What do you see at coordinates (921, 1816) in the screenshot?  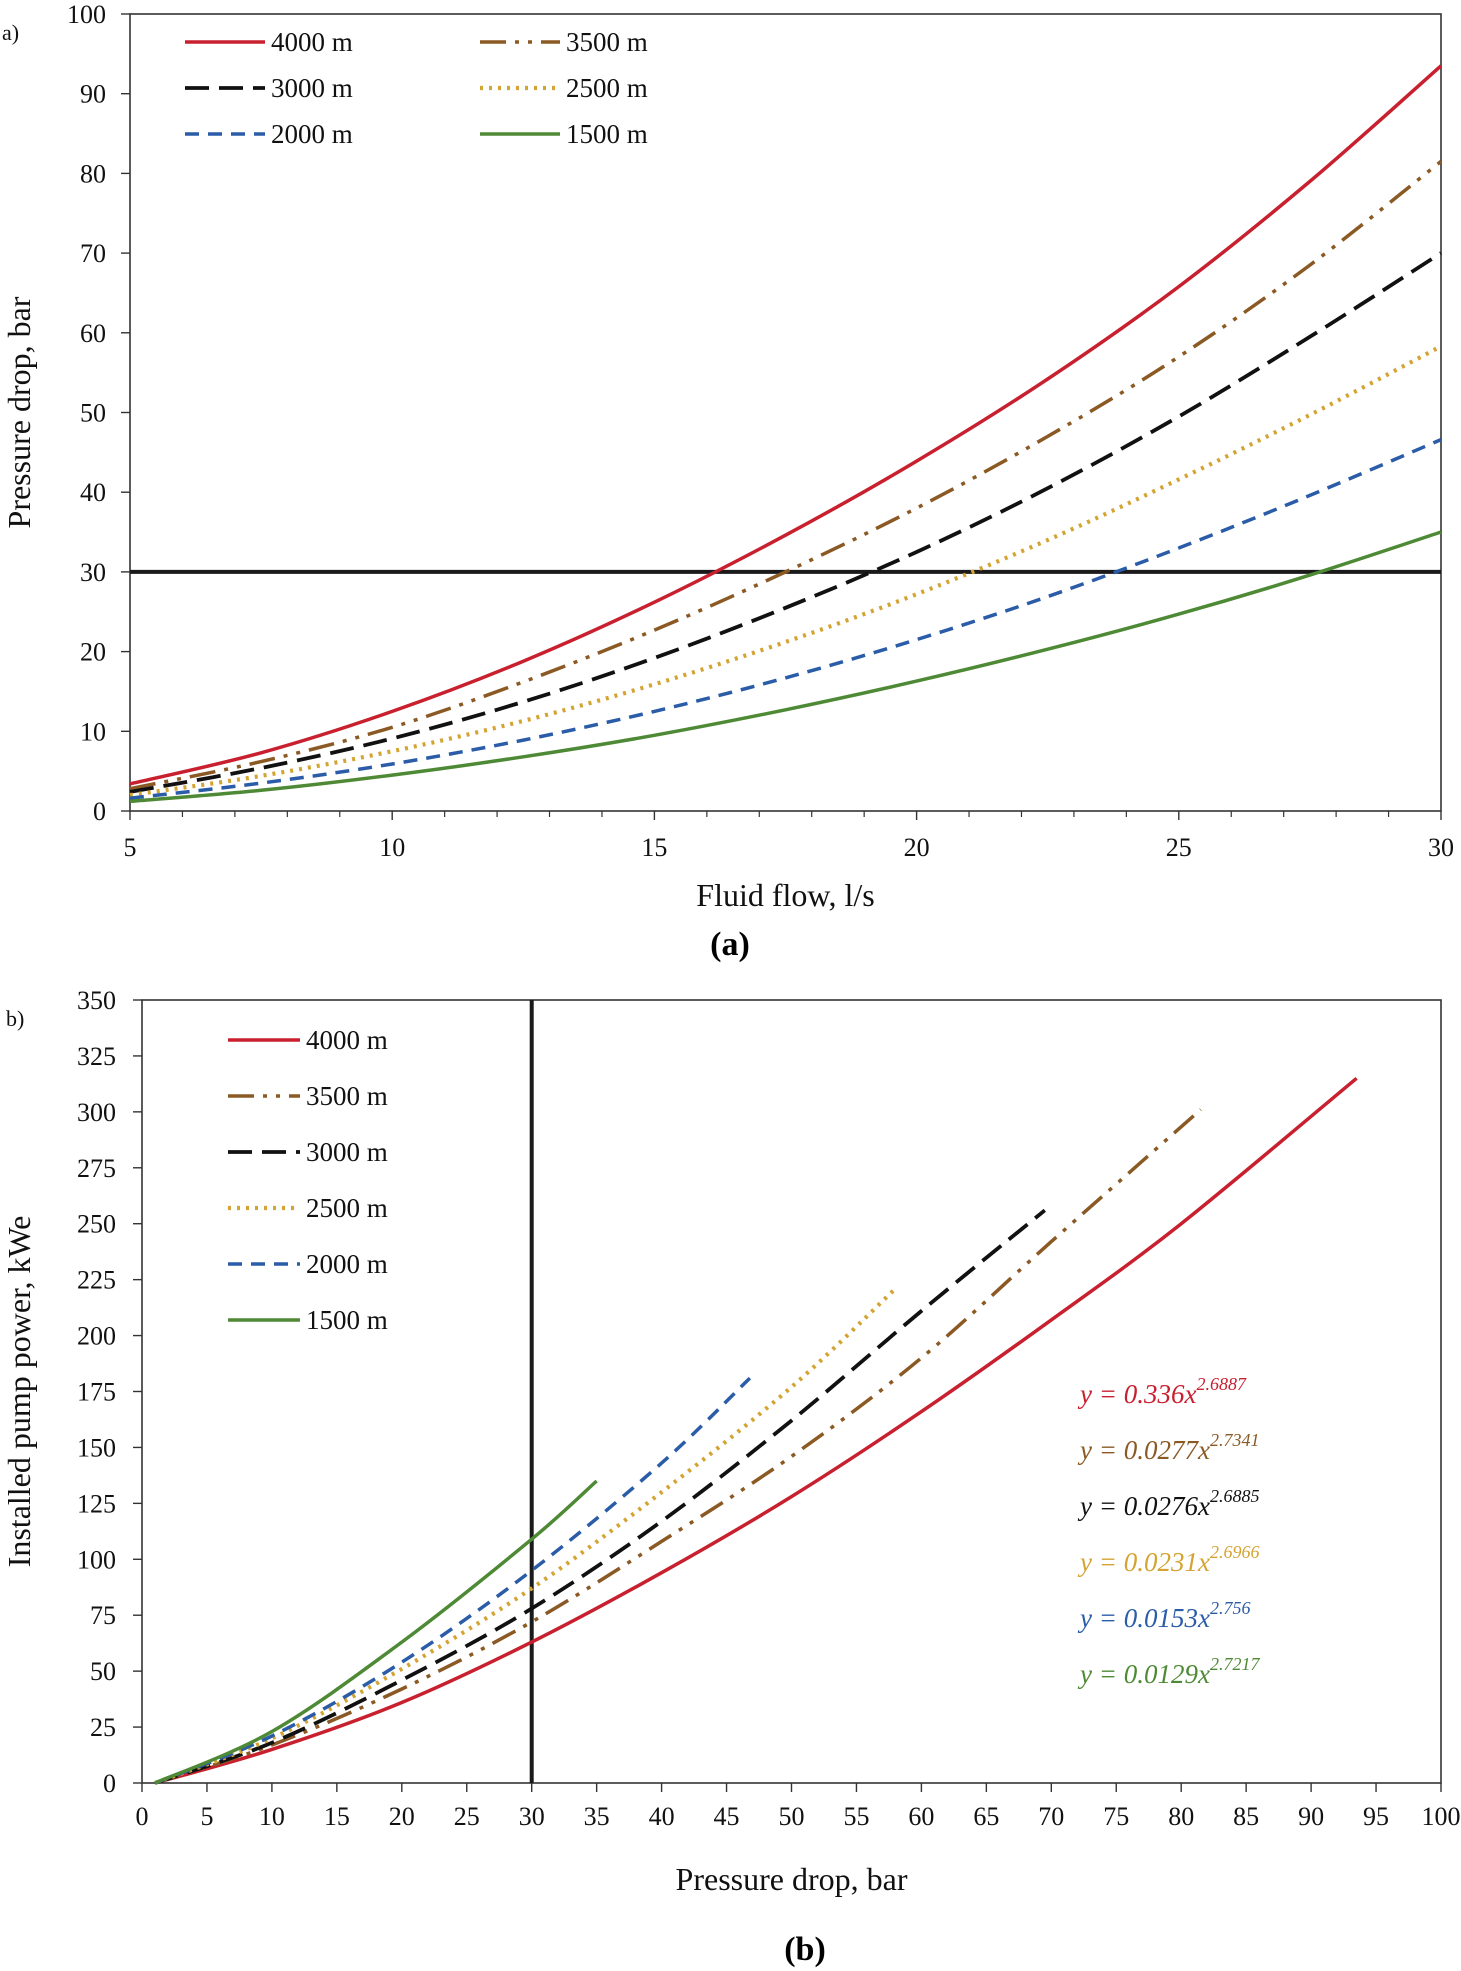 I see `x-tick-label: 60` at bounding box center [921, 1816].